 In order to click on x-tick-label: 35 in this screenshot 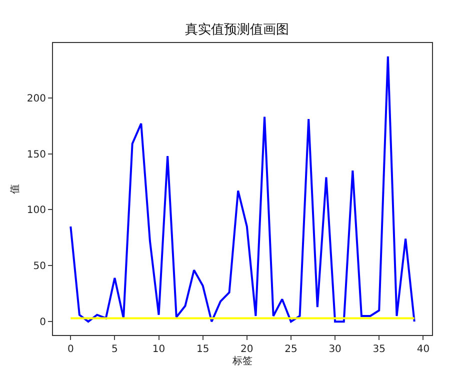, I will do `click(379, 349)`.